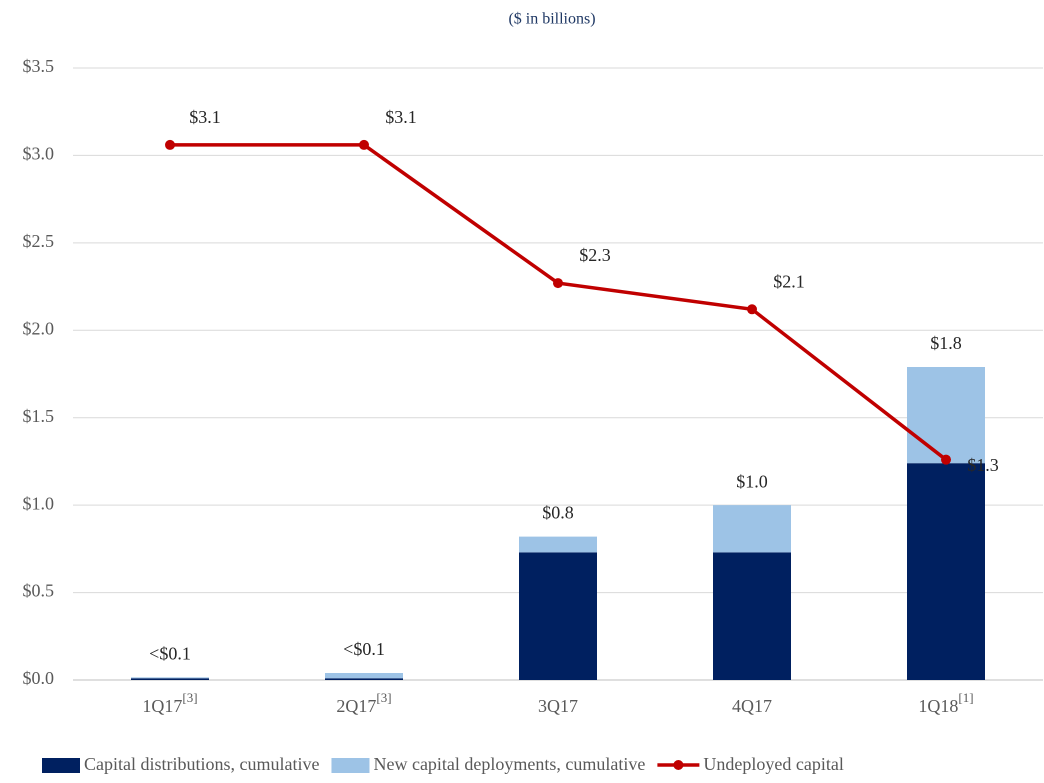  I want to click on x-tick-label: 2Q17[3], so click(363, 703).